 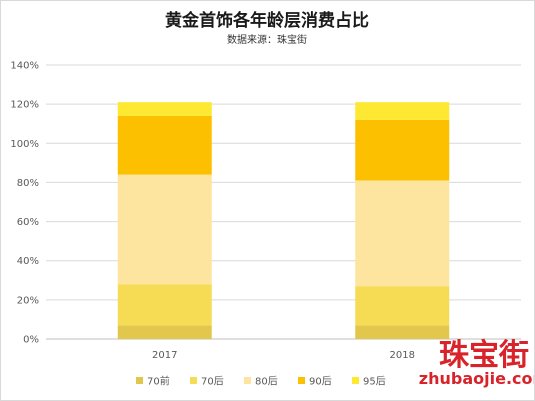 What do you see at coordinates (28, 222) in the screenshot?
I see `y-tick-label: 60%` at bounding box center [28, 222].